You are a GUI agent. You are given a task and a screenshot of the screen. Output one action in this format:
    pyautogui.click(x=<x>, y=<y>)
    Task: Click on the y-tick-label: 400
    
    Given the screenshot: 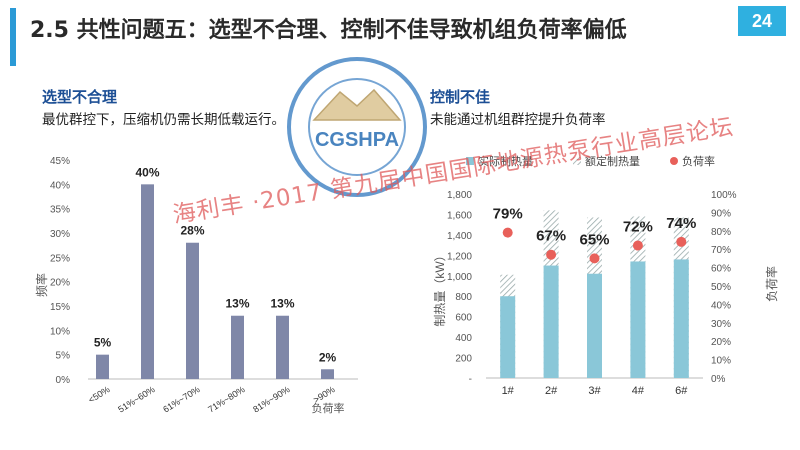 What is the action you would take?
    pyautogui.click(x=463, y=338)
    